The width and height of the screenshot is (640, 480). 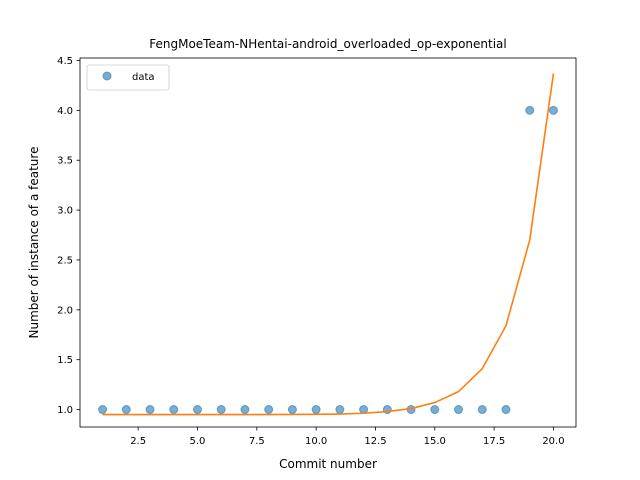 What do you see at coordinates (107, 76) in the screenshot?
I see `legend-marker-data` at bounding box center [107, 76].